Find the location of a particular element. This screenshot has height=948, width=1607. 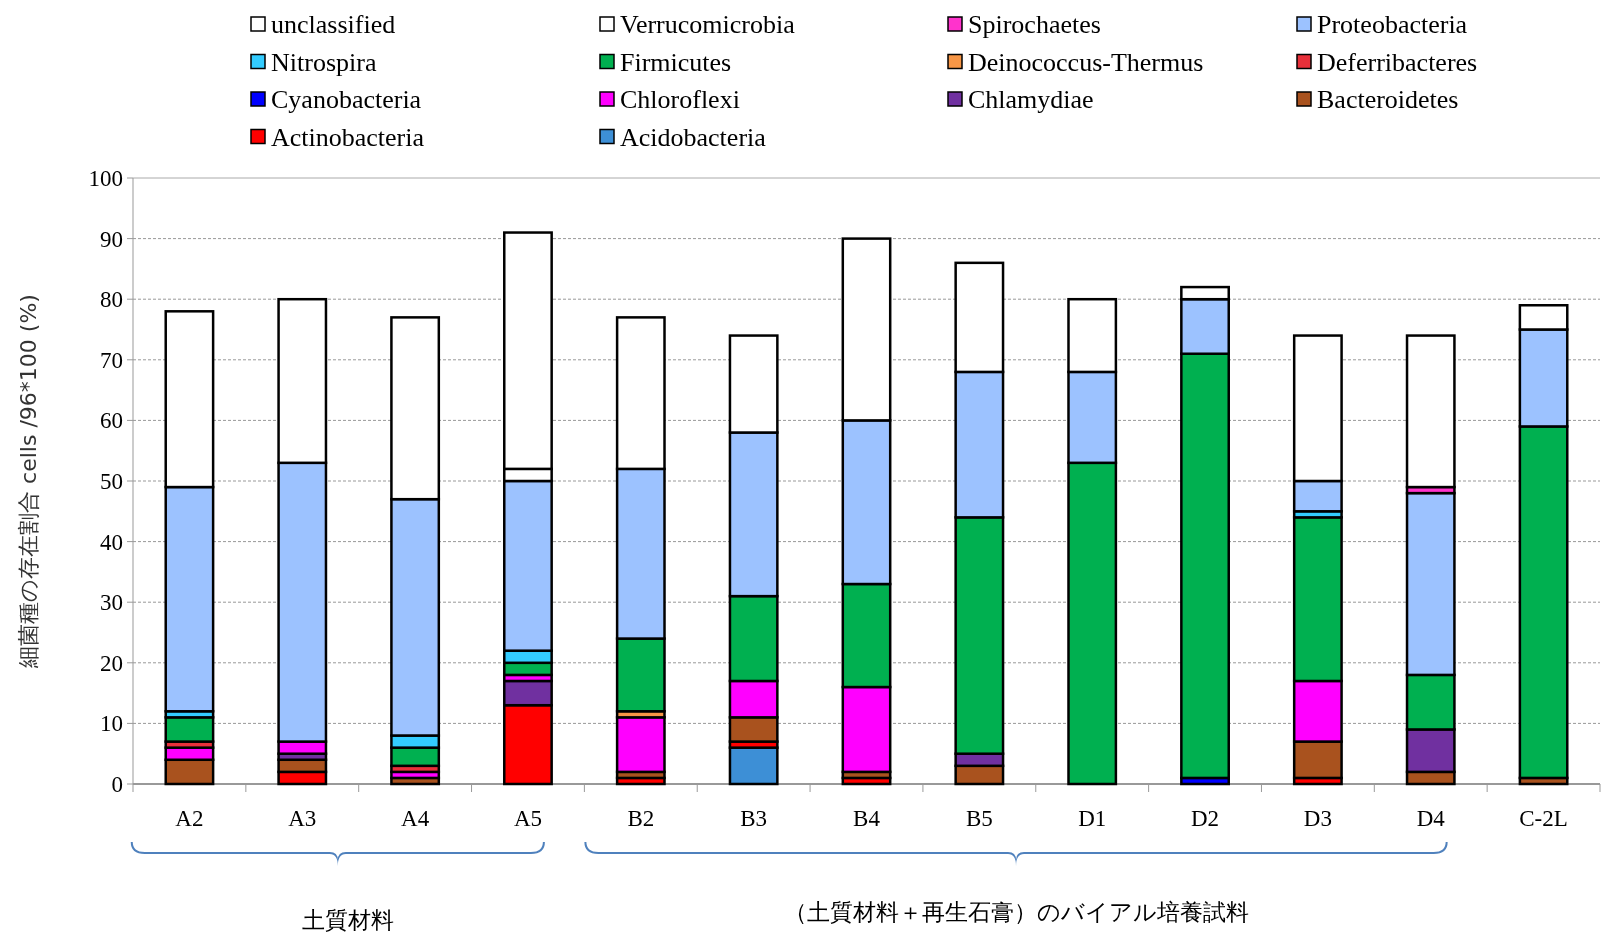

bar is located at coordinates (753, 766).